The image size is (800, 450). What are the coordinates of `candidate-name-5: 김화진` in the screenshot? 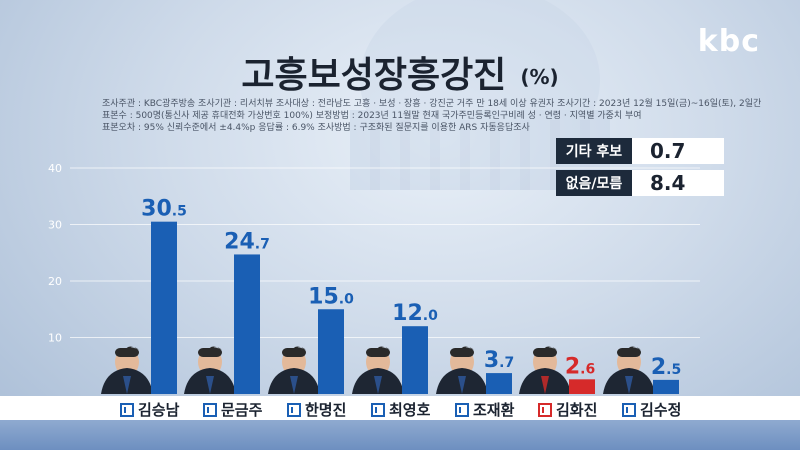 It's located at (567, 409).